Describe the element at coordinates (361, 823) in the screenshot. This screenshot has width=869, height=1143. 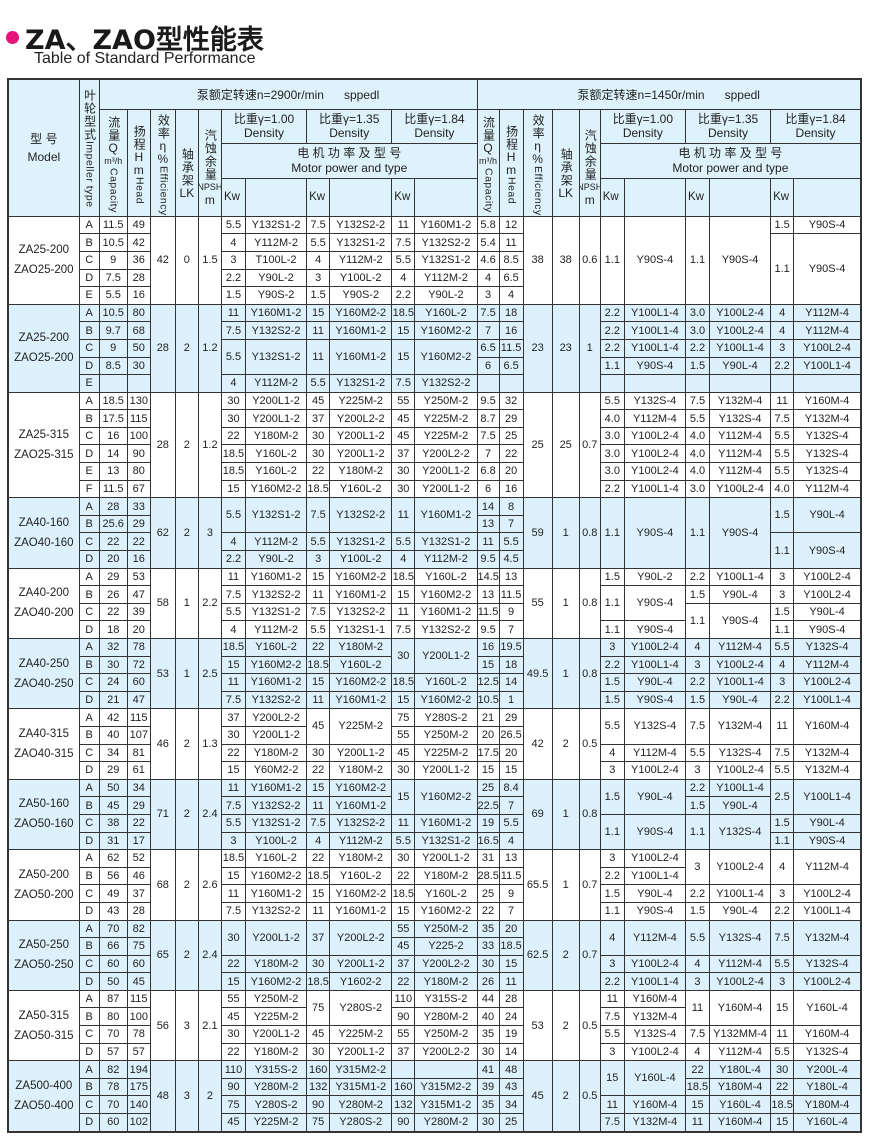
I see `2900-motor-cell: Y132S2-2` at that location.